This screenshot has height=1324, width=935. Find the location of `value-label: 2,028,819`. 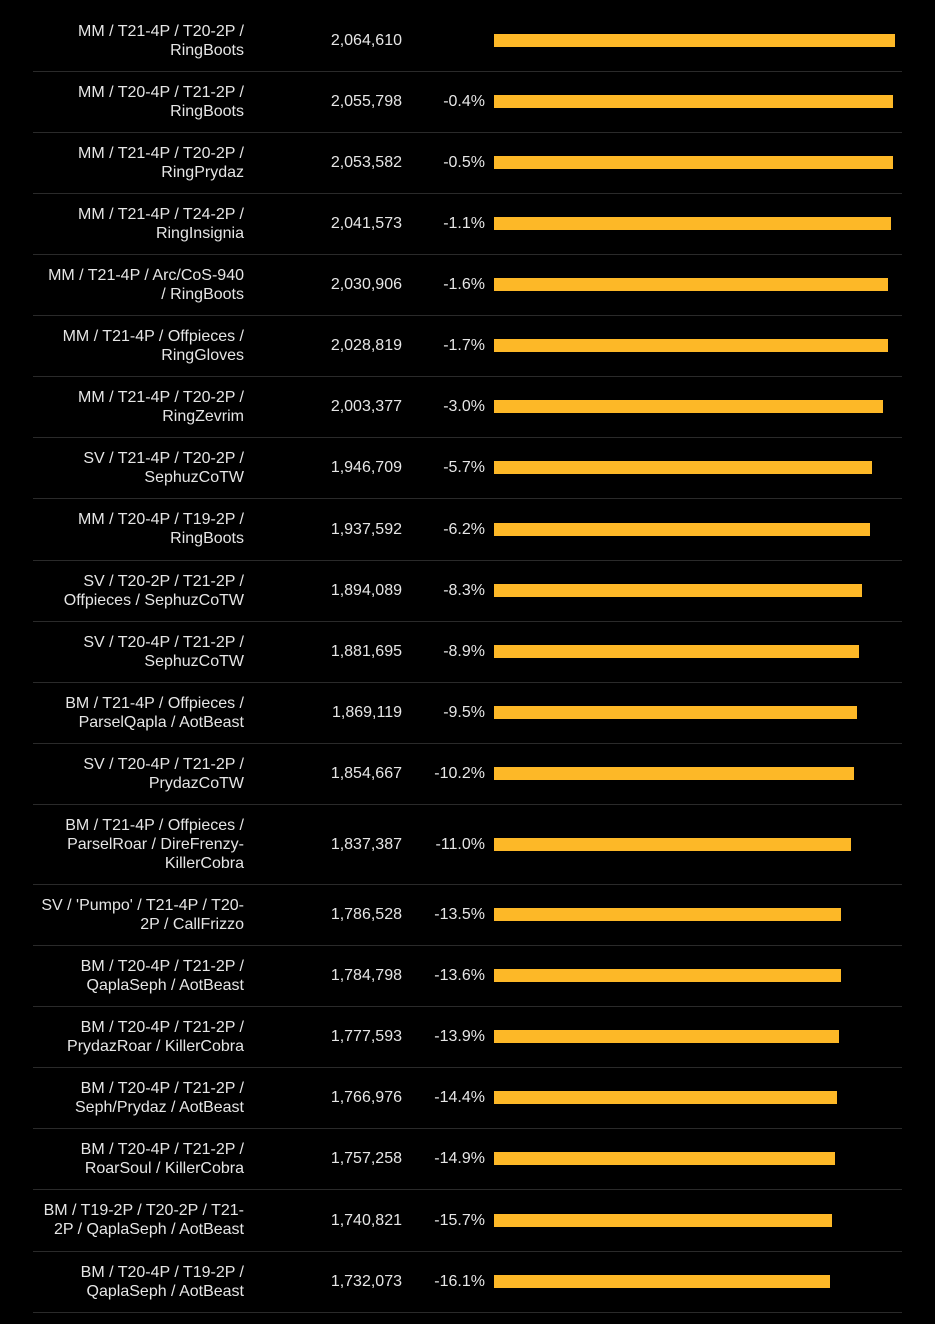

value-label: 2,028,819 is located at coordinates (366, 345).